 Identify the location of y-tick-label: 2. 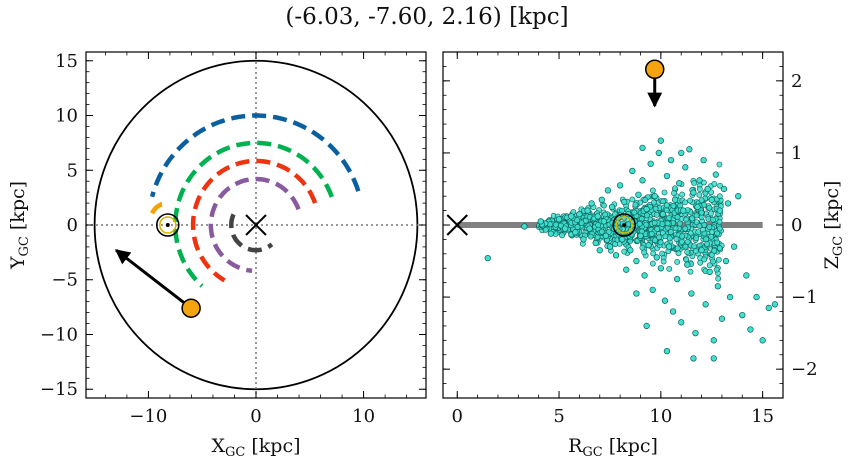
(796, 81).